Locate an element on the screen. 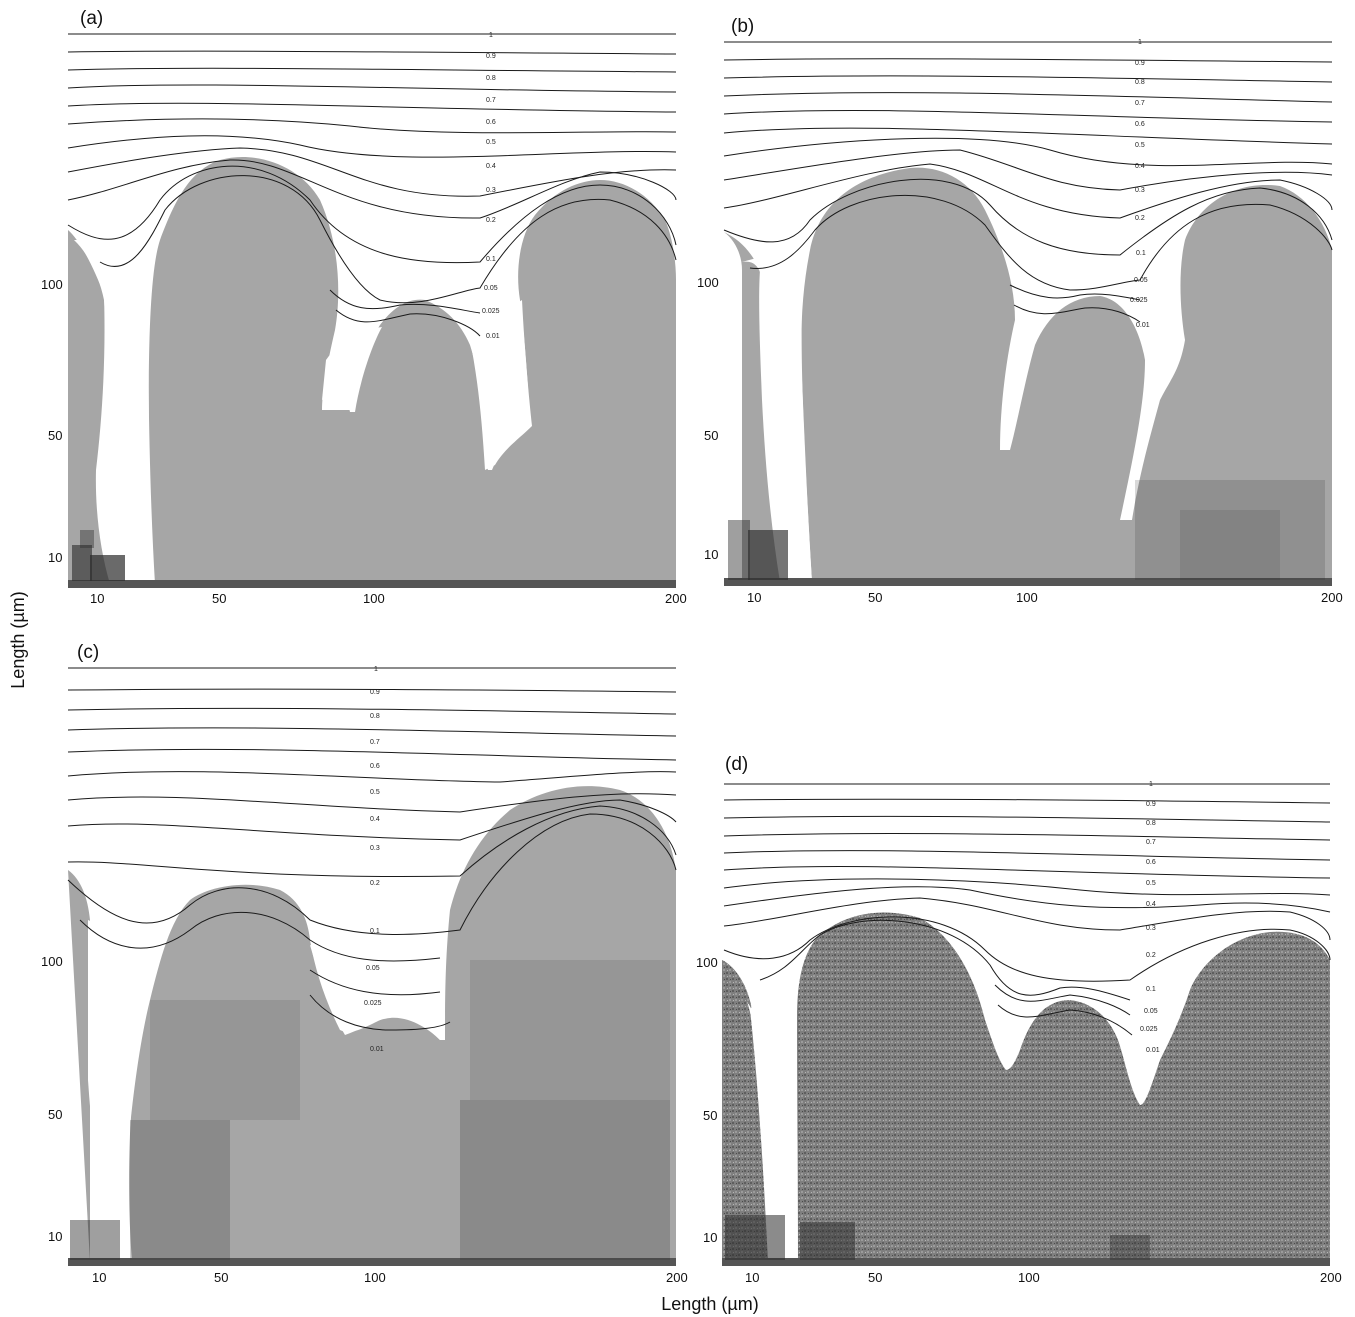  channel-right is located at coordinates (501, 385).